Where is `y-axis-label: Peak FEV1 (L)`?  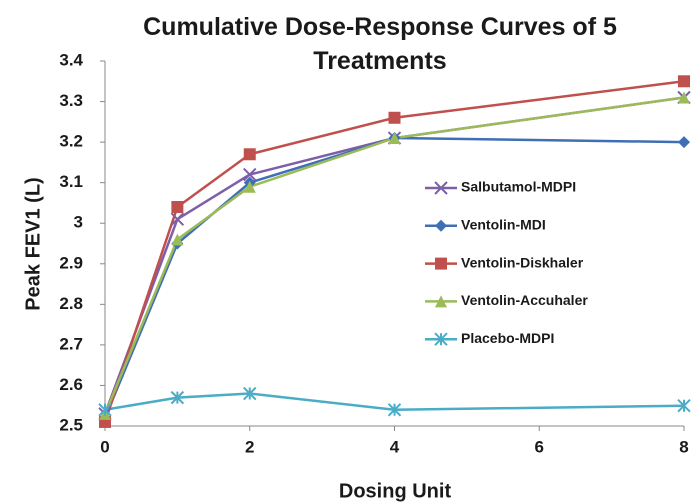 y-axis-label: Peak FEV1 (L) is located at coordinates (33, 243).